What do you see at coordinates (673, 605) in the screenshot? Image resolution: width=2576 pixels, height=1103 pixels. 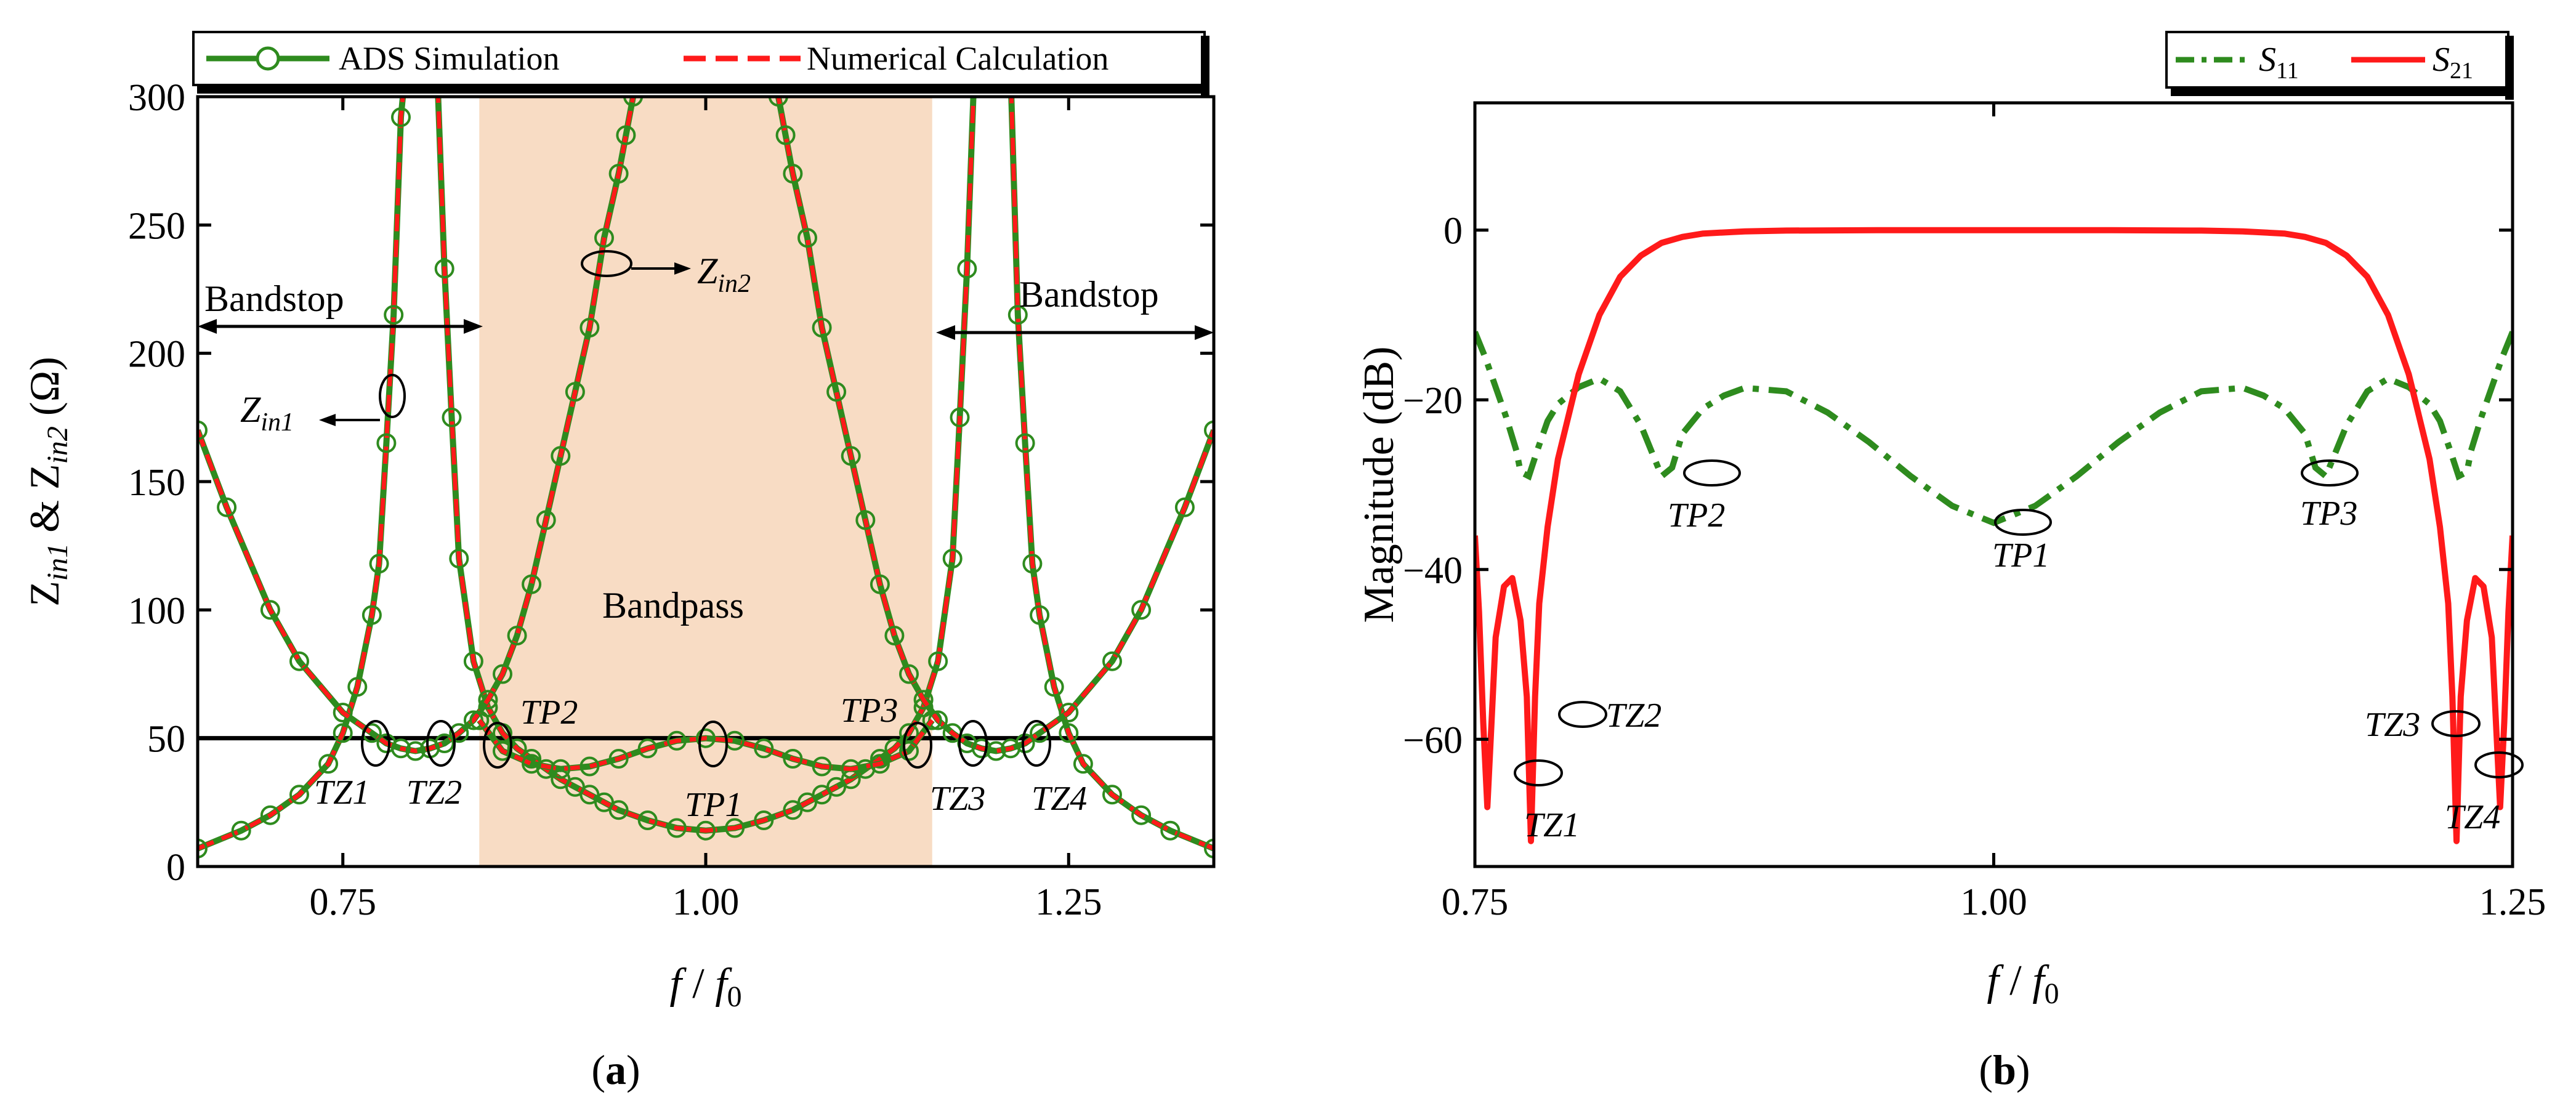 I see `bandpass-label: Bandpass` at bounding box center [673, 605].